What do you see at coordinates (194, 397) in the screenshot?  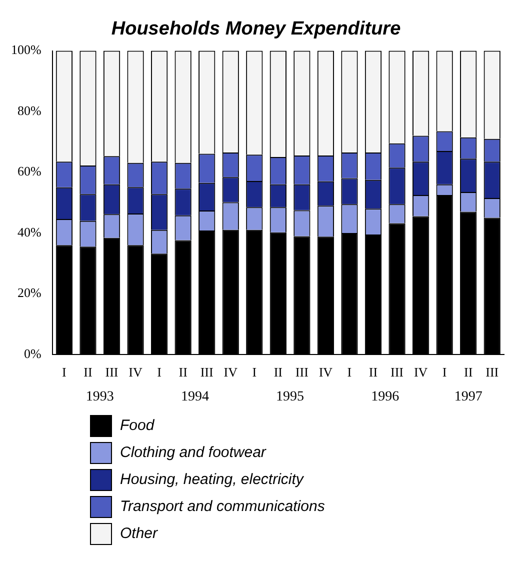 I see `text: 1994` at bounding box center [194, 397].